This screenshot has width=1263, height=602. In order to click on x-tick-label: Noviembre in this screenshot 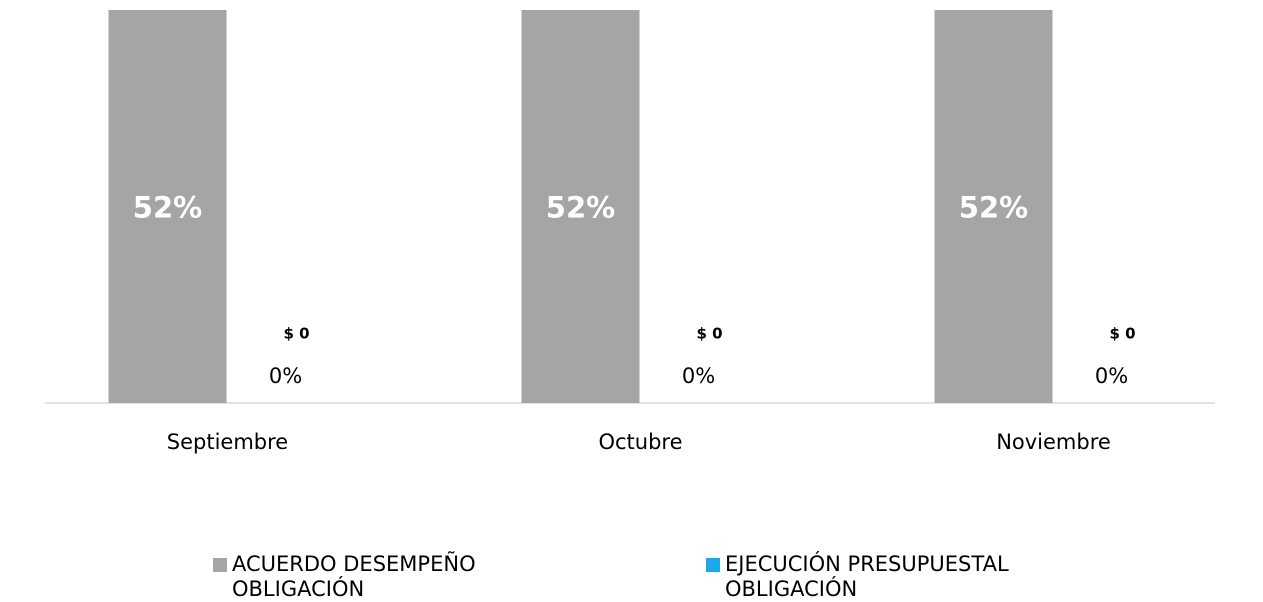, I will do `click(1053, 442)`.